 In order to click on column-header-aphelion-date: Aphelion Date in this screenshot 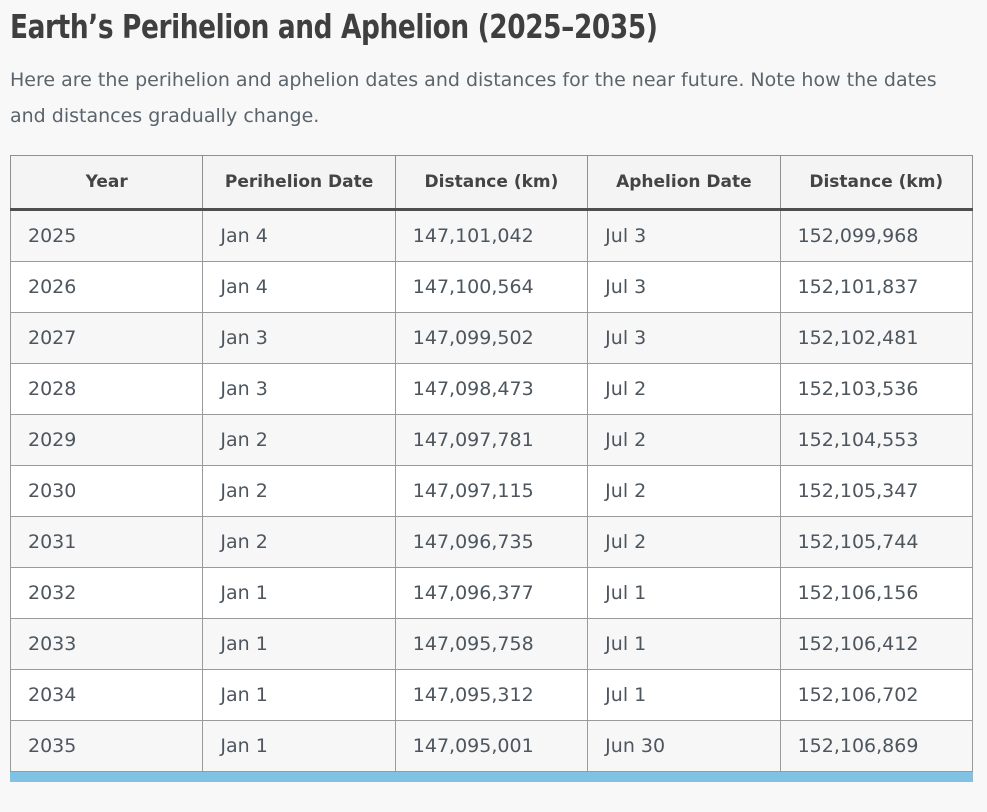, I will do `click(684, 183)`.